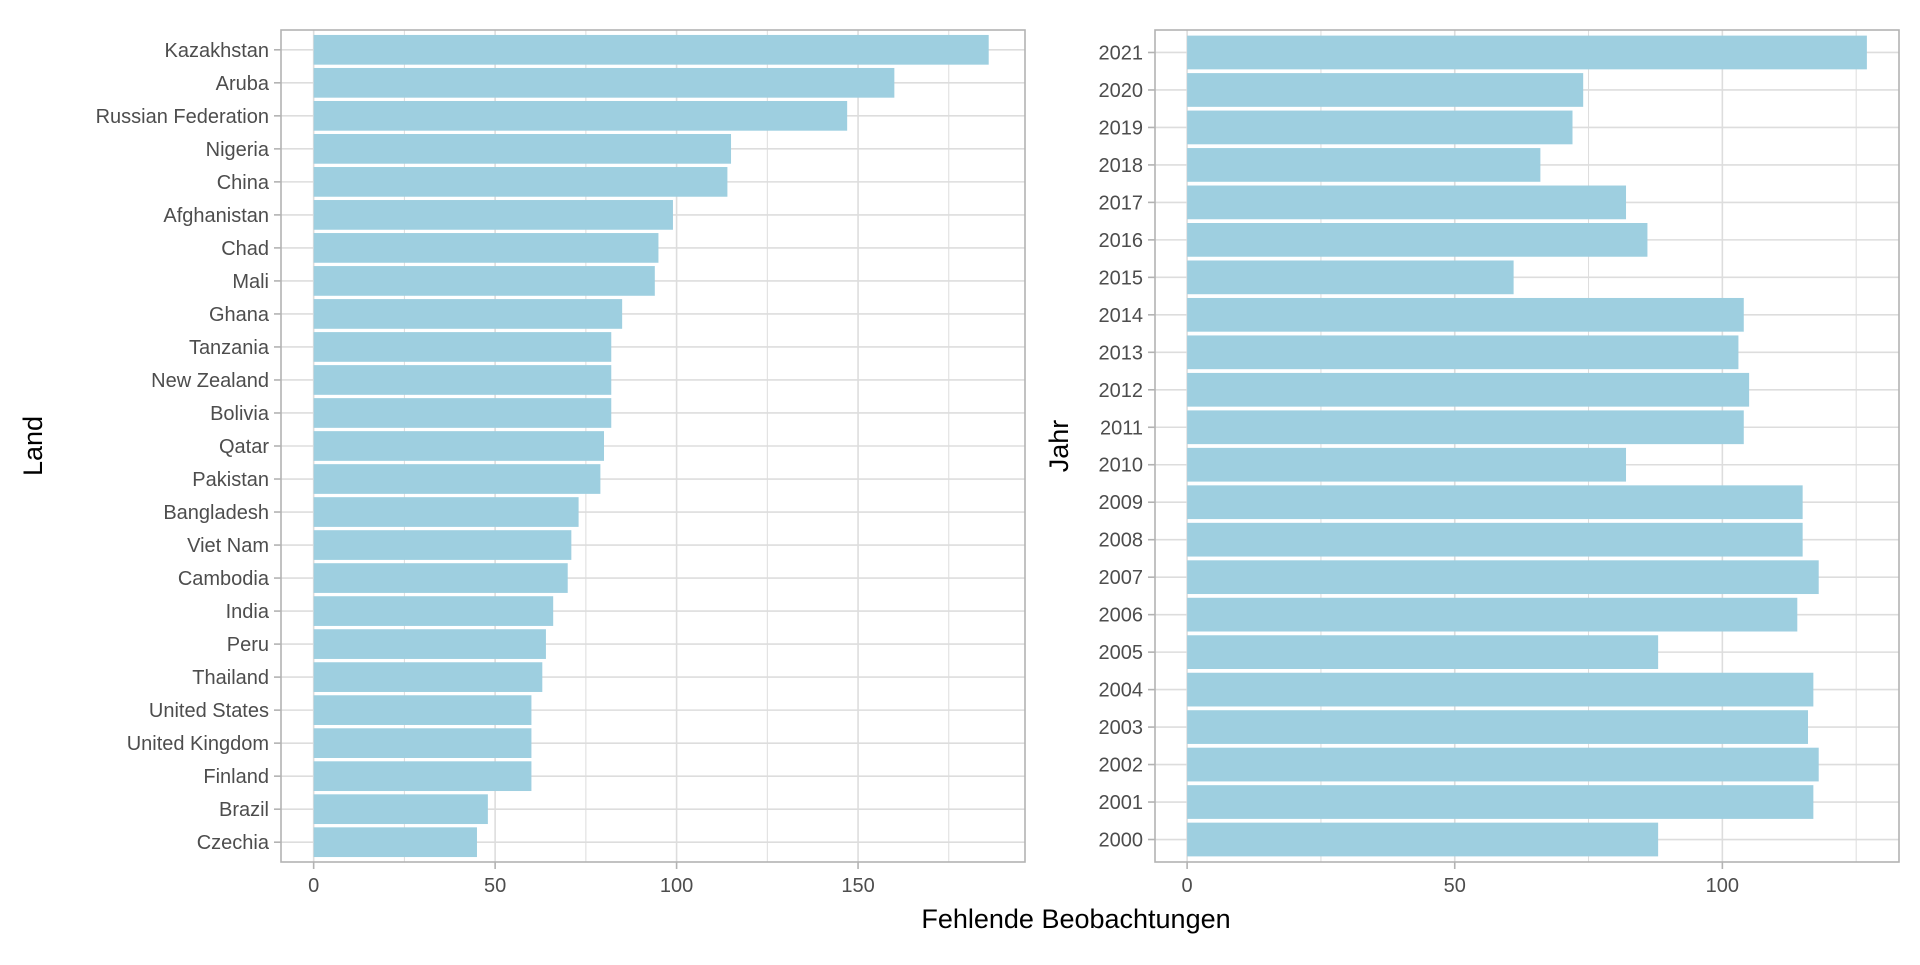 Image resolution: width=1920 pixels, height=965 pixels. I want to click on y-tick-label: 2019, so click(1121, 128).